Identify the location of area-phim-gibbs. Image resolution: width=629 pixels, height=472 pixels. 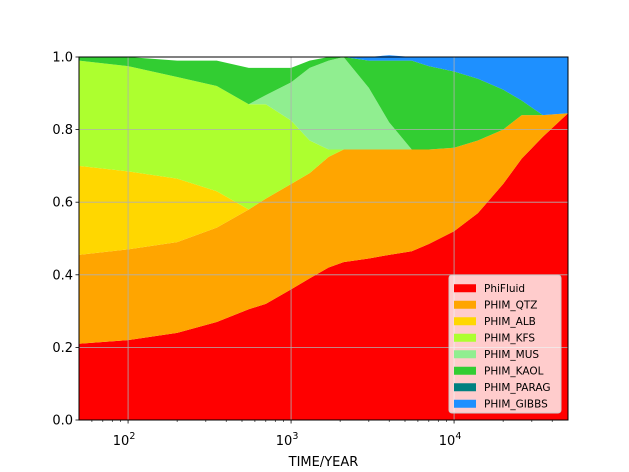
(323, 85).